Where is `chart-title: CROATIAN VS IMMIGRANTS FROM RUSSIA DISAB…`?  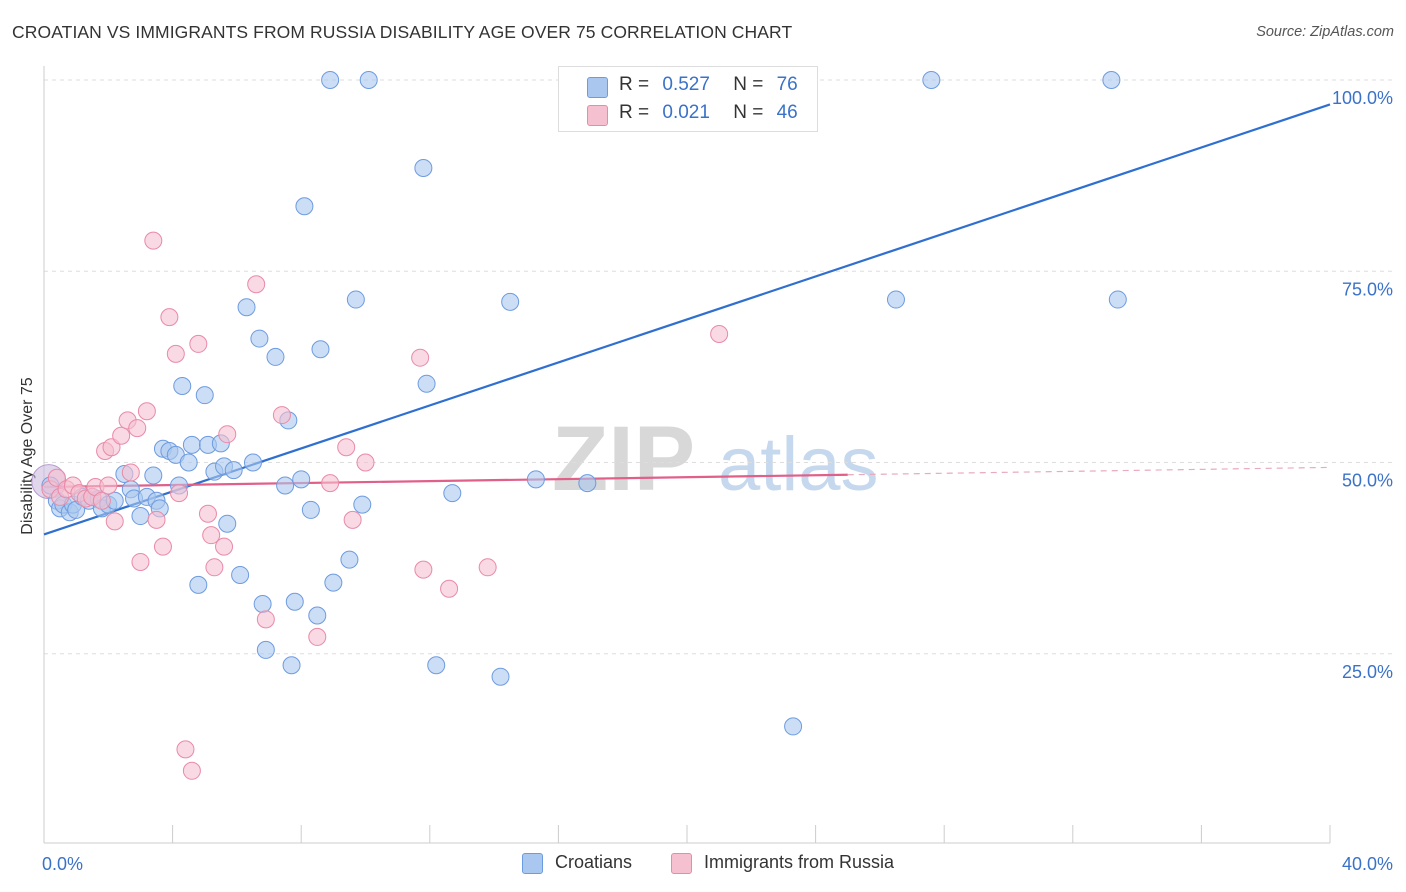 chart-title: CROATIAN VS IMMIGRANTS FROM RUSSIA DISAB… is located at coordinates (402, 32).